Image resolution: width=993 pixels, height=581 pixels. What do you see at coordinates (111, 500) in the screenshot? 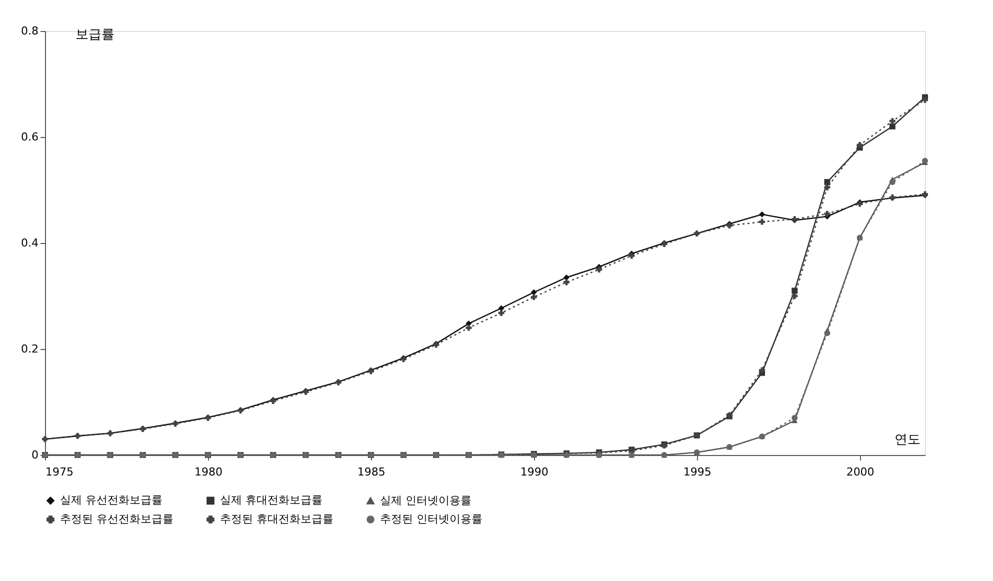
I see `legend-label: 실제 유선전화보급률` at bounding box center [111, 500].